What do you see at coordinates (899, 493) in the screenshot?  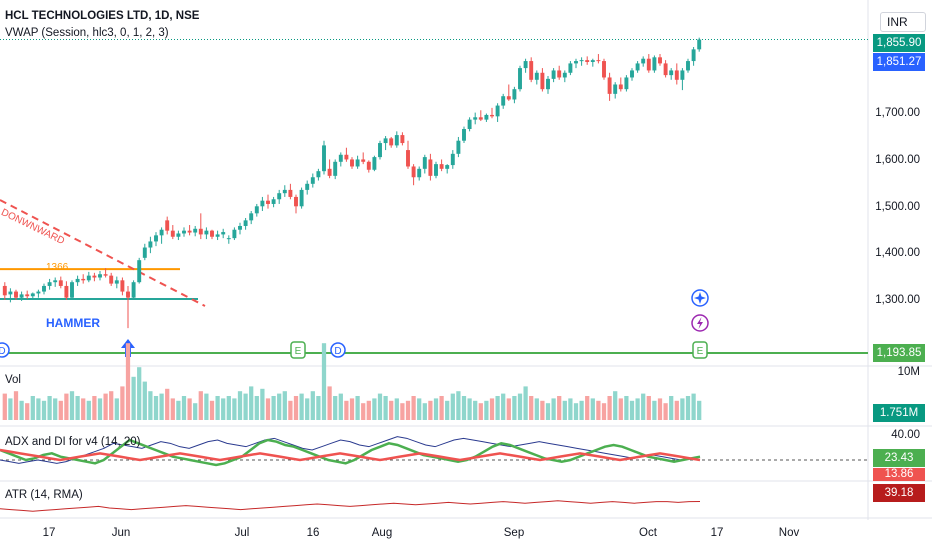 I see `atr-value-tag: 39.18` at bounding box center [899, 493].